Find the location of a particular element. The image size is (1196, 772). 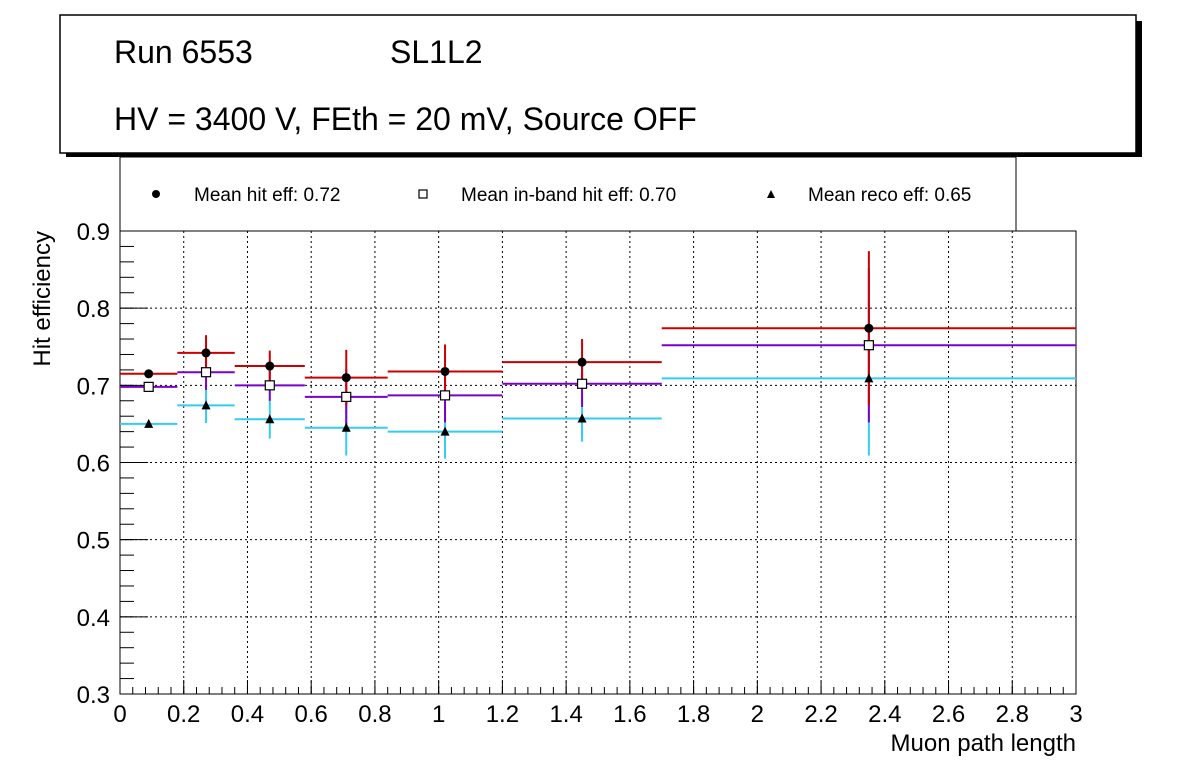

x-tick-label: 2 is located at coordinates (757, 714).